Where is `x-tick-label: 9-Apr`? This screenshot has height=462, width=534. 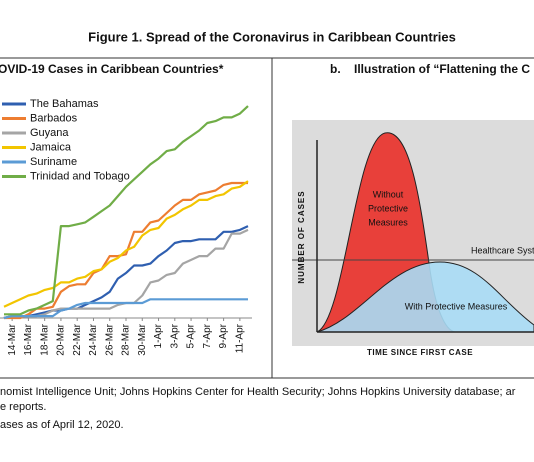
x-tick-label: 9-Apr is located at coordinates (223, 335).